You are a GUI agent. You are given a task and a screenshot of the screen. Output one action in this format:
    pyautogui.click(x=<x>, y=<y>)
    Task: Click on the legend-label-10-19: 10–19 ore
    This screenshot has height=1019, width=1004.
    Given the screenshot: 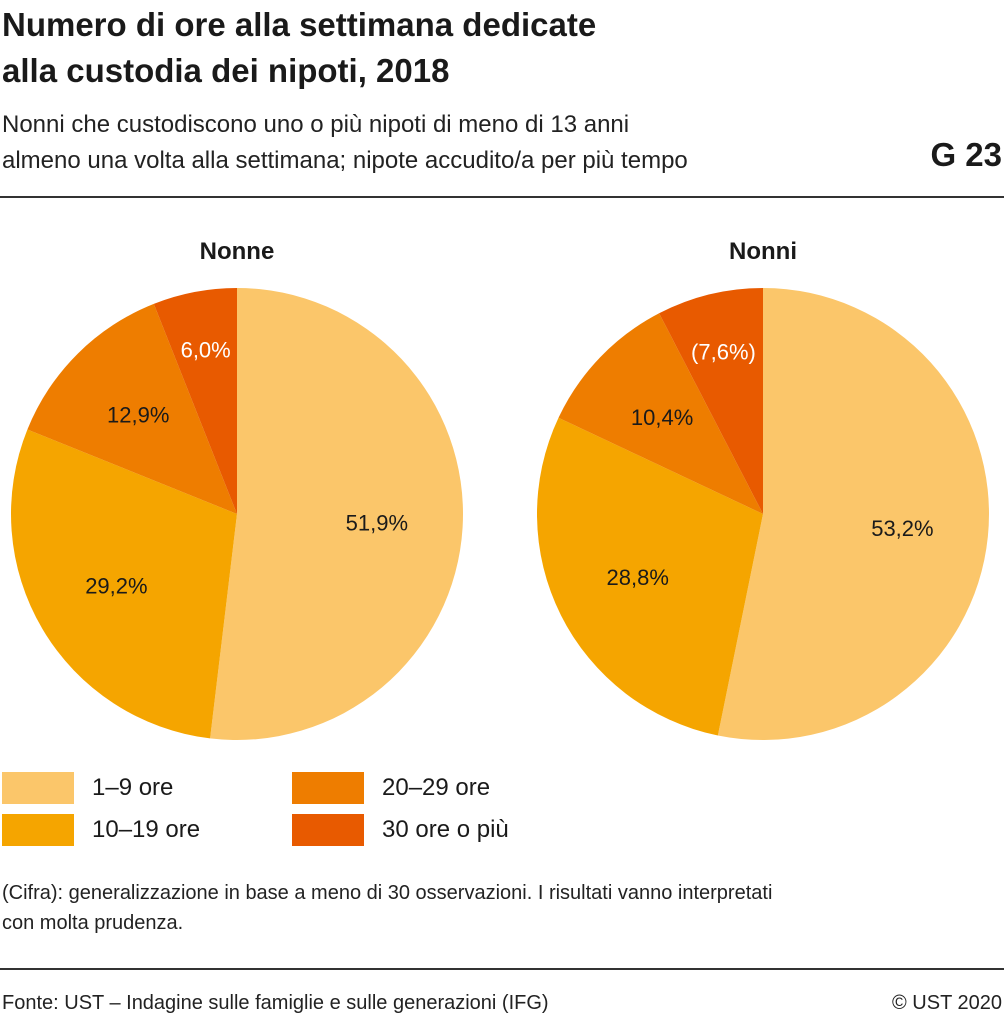 What is the action you would take?
    pyautogui.click(x=146, y=829)
    